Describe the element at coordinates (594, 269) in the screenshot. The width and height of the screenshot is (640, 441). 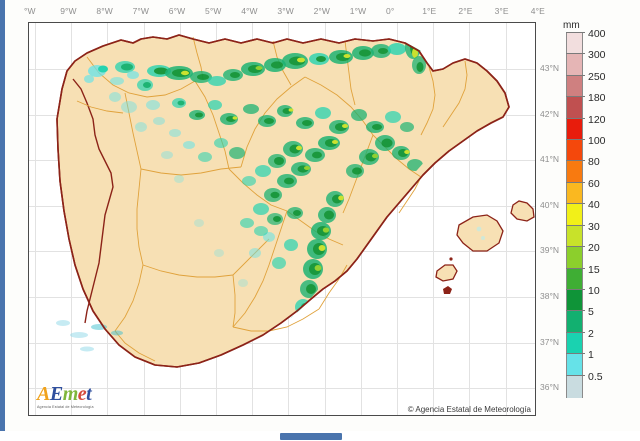
I see `colorbar-tick-label-15: 15` at that location.